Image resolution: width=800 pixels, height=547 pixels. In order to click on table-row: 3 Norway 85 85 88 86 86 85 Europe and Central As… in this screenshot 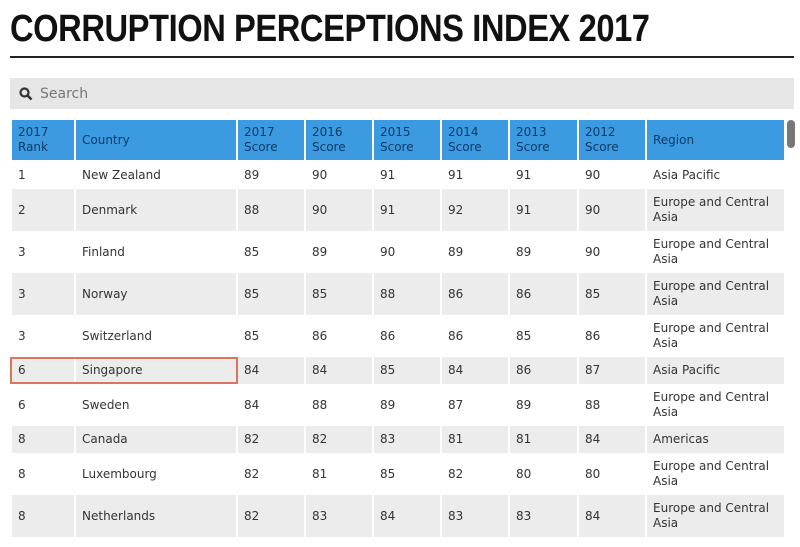, I will do `click(398, 294)`.